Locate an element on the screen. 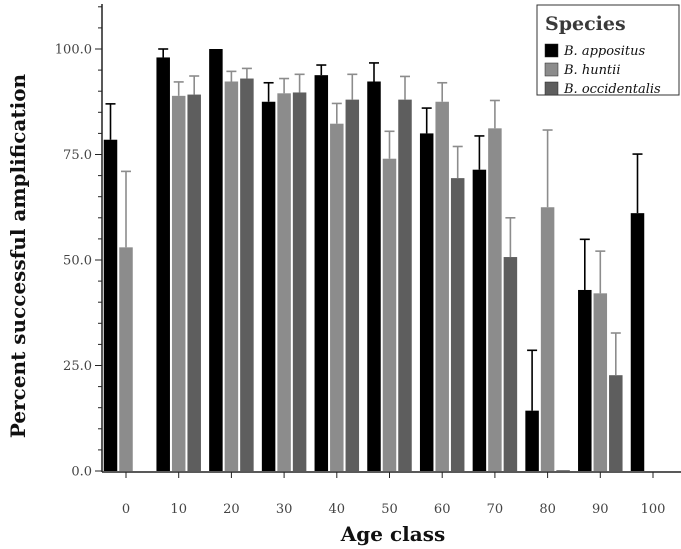 The image size is (681, 549). x-tick-label: 70 is located at coordinates (495, 509).